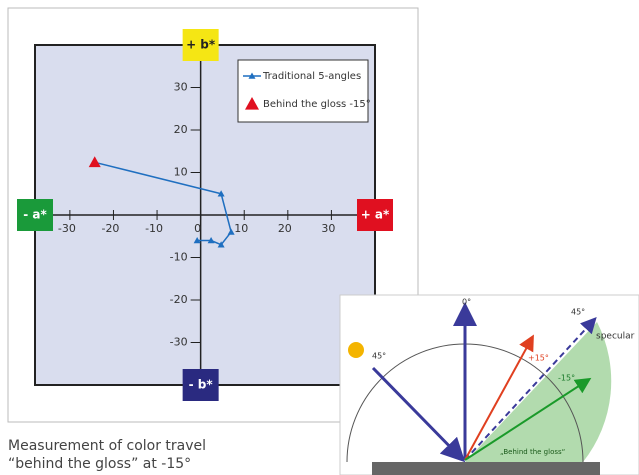  I want to click on y-tick-label: -20, so click(179, 299).